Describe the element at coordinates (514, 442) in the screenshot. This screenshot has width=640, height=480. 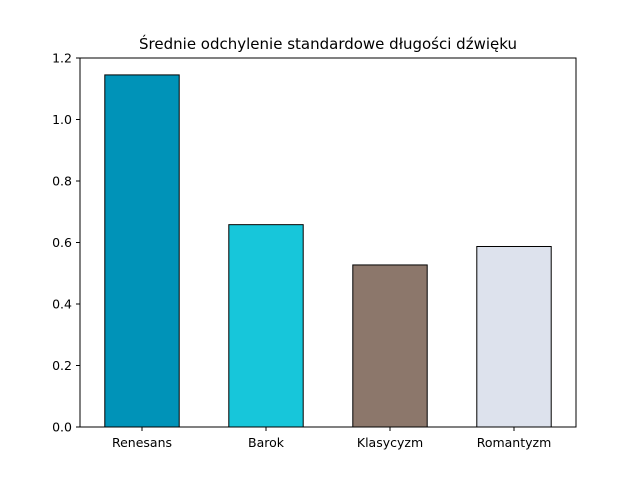
I see `x-tick-label: Romantyzm` at that location.